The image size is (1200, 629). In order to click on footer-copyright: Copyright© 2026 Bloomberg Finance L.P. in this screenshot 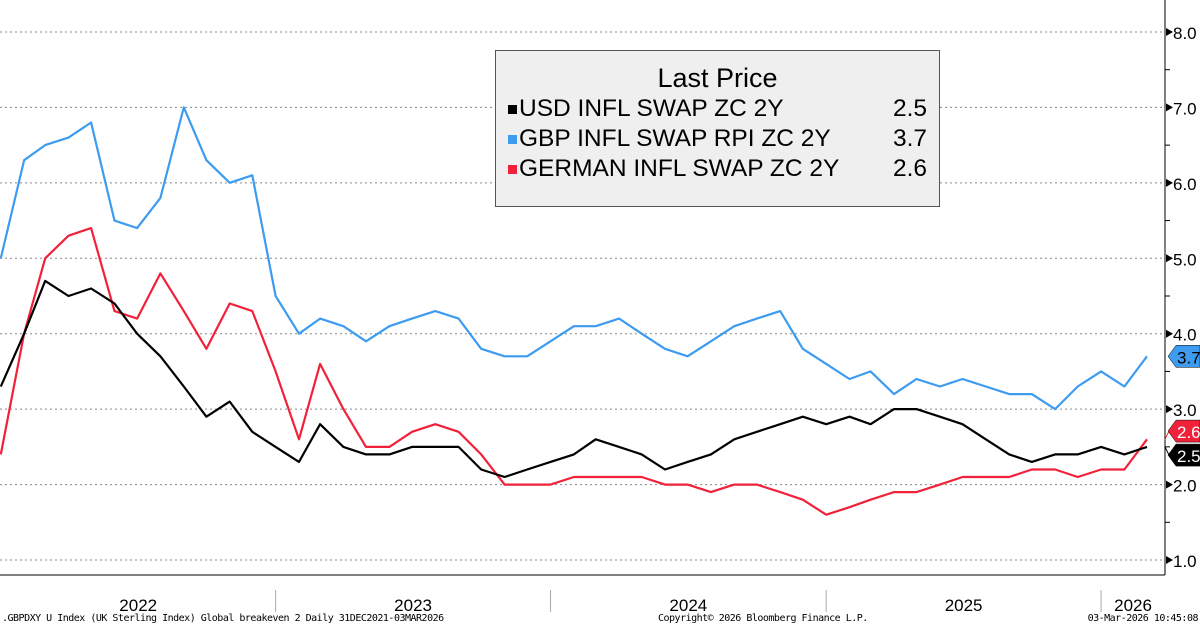, I will do `click(763, 618)`.